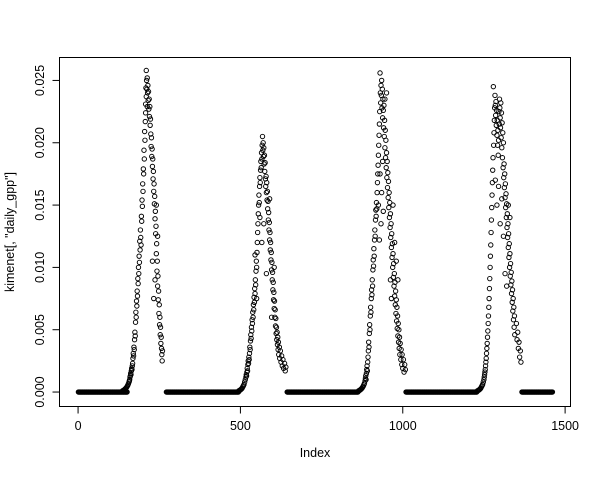 This screenshot has height=485, width=600. I want to click on y-tick-label: 0.015, so click(40, 204).